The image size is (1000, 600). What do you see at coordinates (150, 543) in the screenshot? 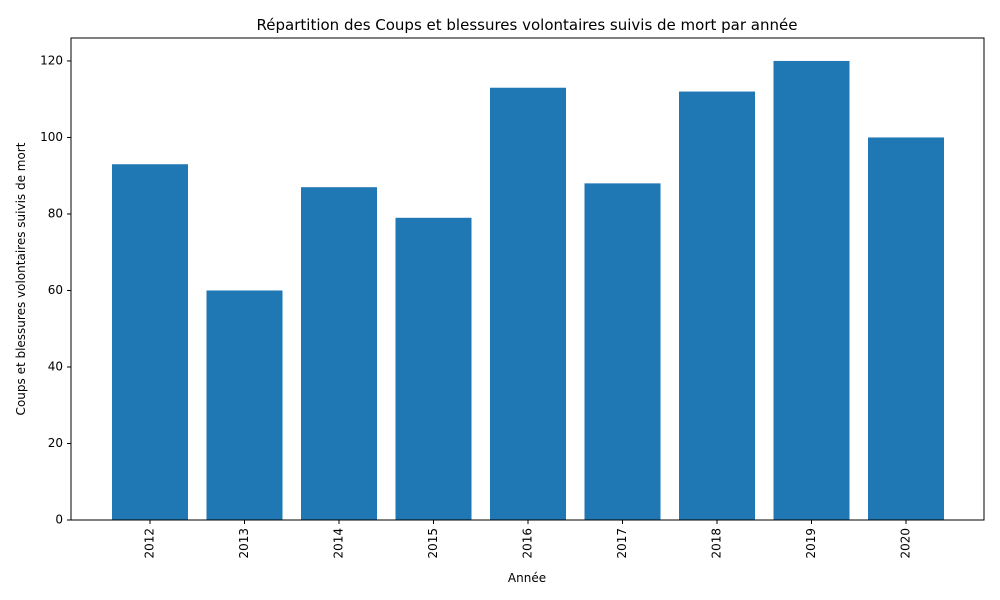
I see `x-tick-label-2012: 2012` at bounding box center [150, 543].